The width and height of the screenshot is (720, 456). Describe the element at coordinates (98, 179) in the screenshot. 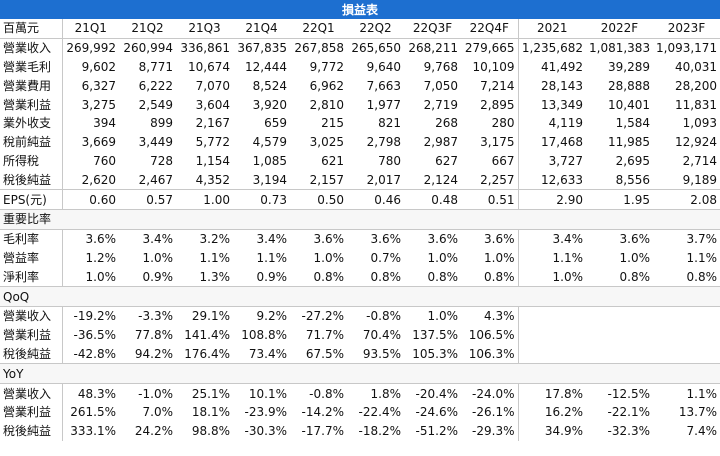

I see `cell: 2,620` at that location.